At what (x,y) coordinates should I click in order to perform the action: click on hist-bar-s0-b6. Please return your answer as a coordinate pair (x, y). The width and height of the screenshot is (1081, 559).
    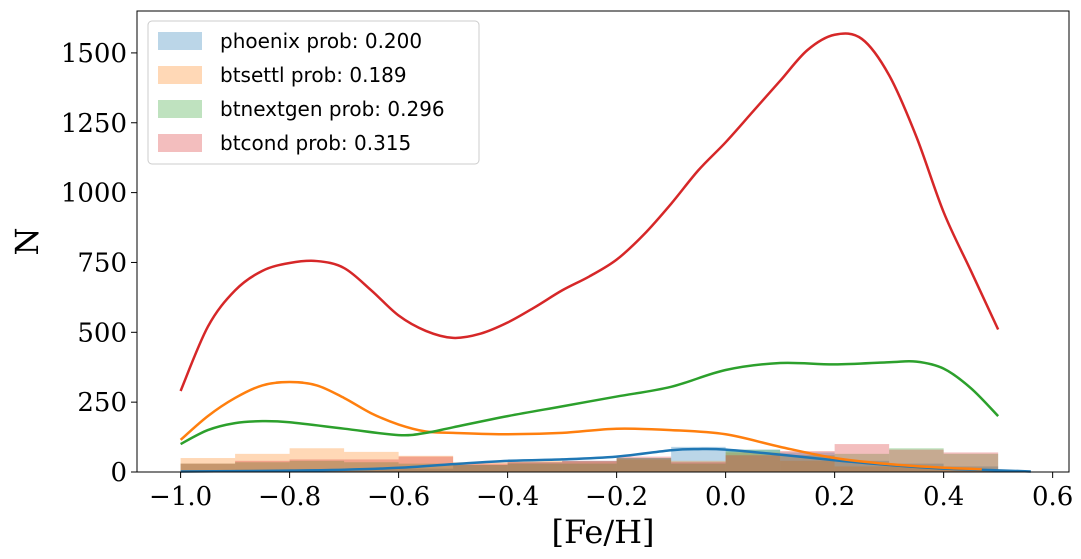
    Looking at the image, I should click on (535, 467).